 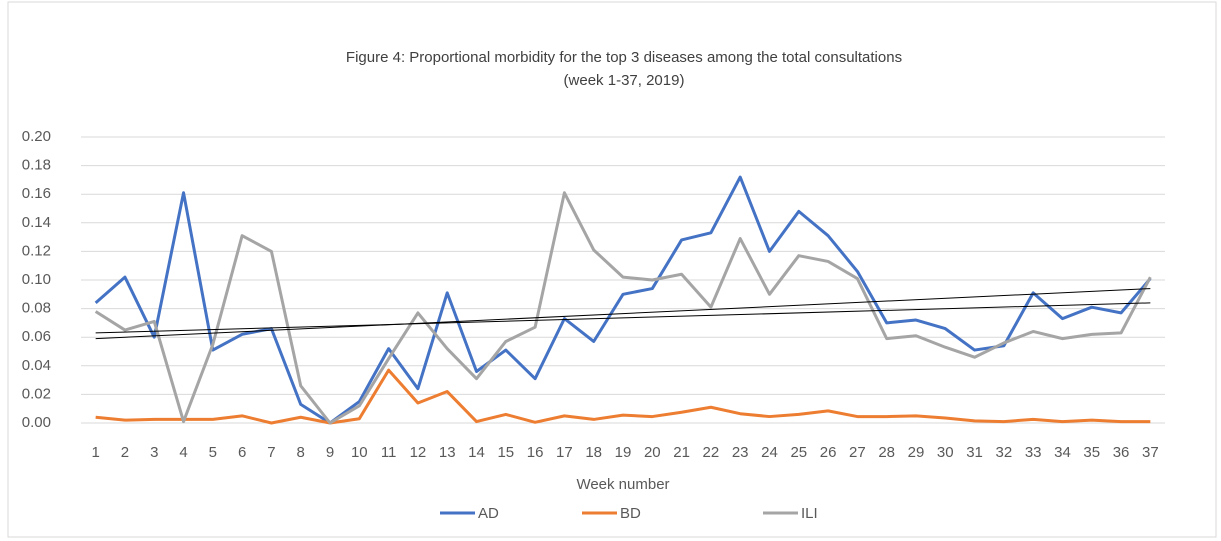 What do you see at coordinates (974, 452) in the screenshot?
I see `x-tick-label: 31` at bounding box center [974, 452].